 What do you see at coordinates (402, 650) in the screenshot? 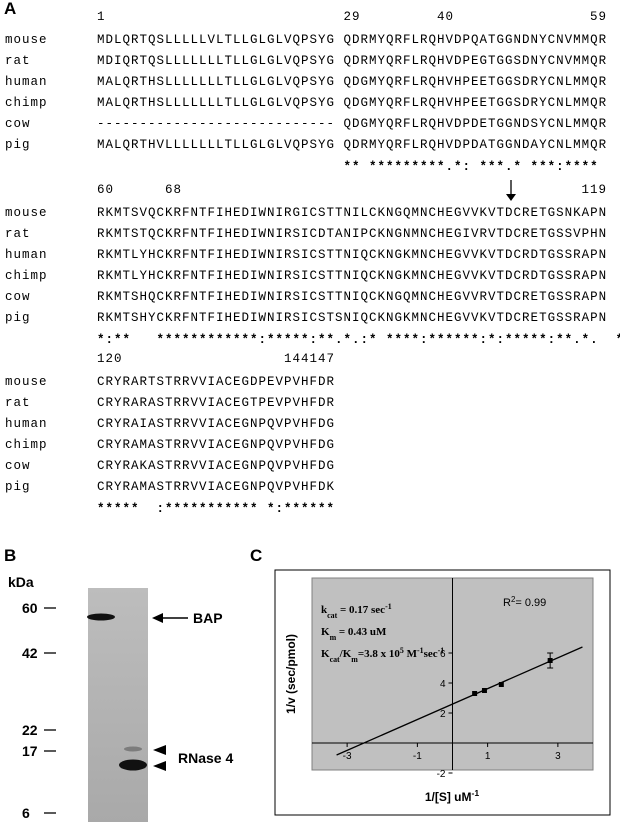
I see `text-part: 5` at bounding box center [402, 650].